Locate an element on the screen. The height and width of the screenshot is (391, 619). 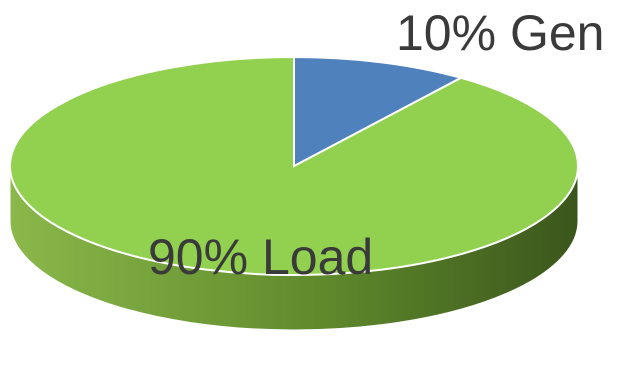
data-label-load: 90% Load is located at coordinates (260, 257).